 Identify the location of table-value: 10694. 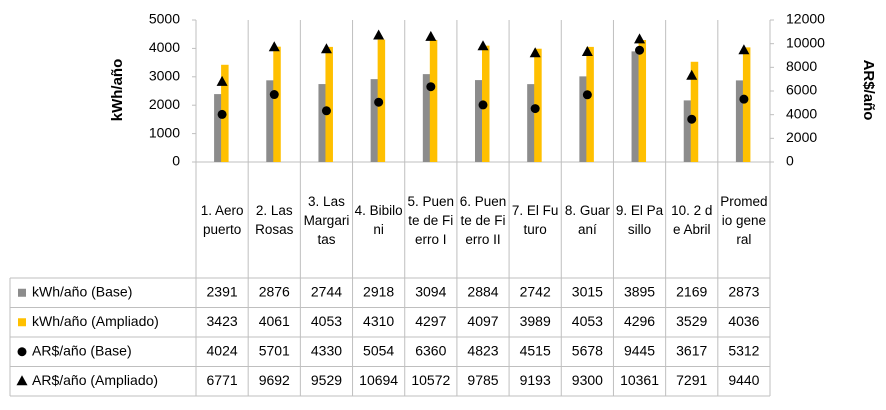
(378, 380).